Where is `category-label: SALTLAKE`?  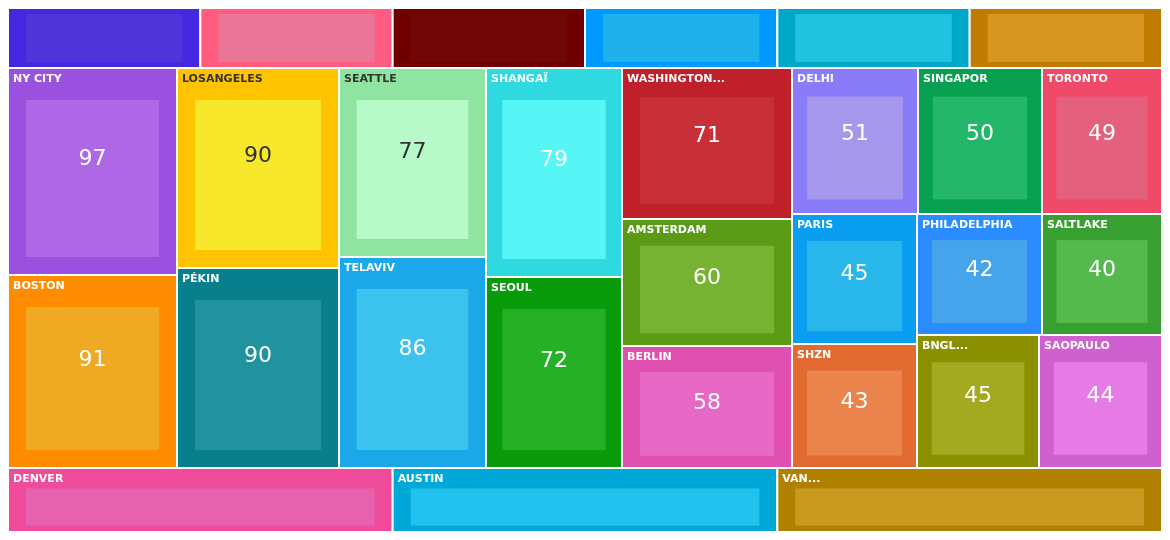 category-label: SALTLAKE is located at coordinates (1077, 224).